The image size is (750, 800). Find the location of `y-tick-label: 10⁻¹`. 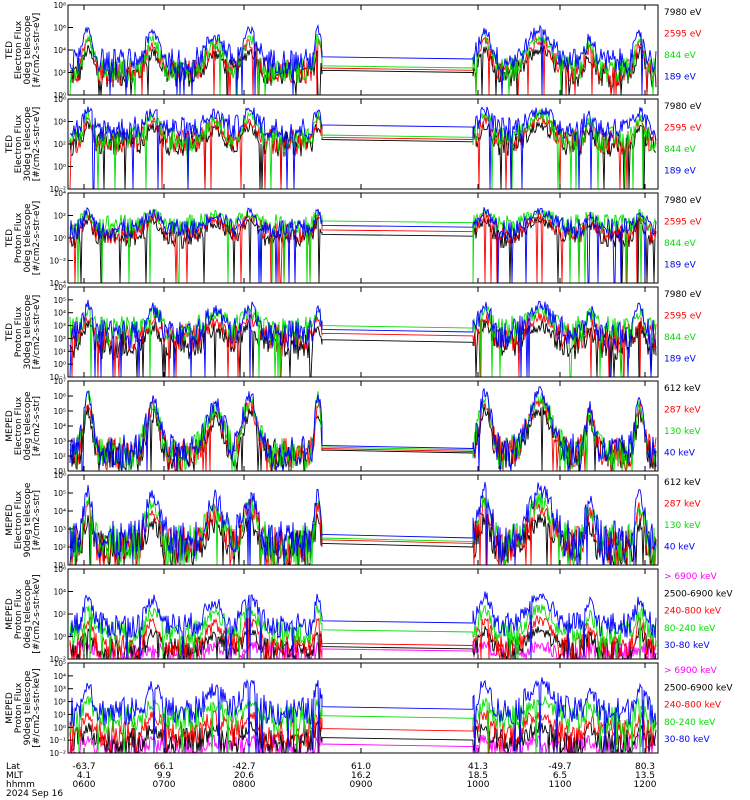

y-tick-label: 10⁻¹ is located at coordinates (57, 377).